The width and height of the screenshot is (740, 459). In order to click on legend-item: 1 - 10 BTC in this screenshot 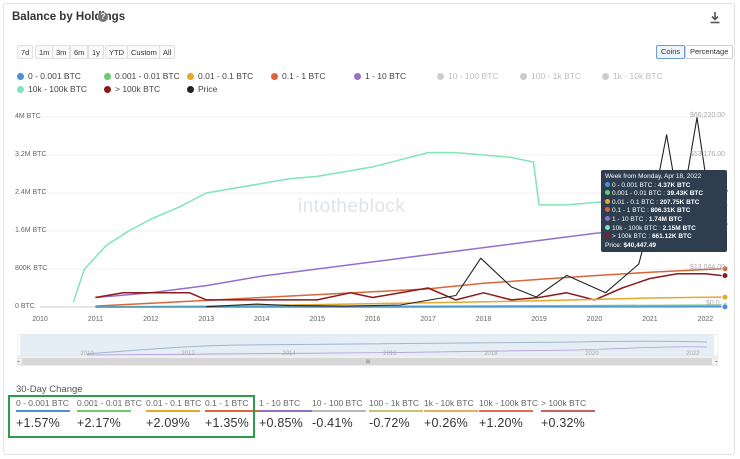, I will do `click(380, 76)`.